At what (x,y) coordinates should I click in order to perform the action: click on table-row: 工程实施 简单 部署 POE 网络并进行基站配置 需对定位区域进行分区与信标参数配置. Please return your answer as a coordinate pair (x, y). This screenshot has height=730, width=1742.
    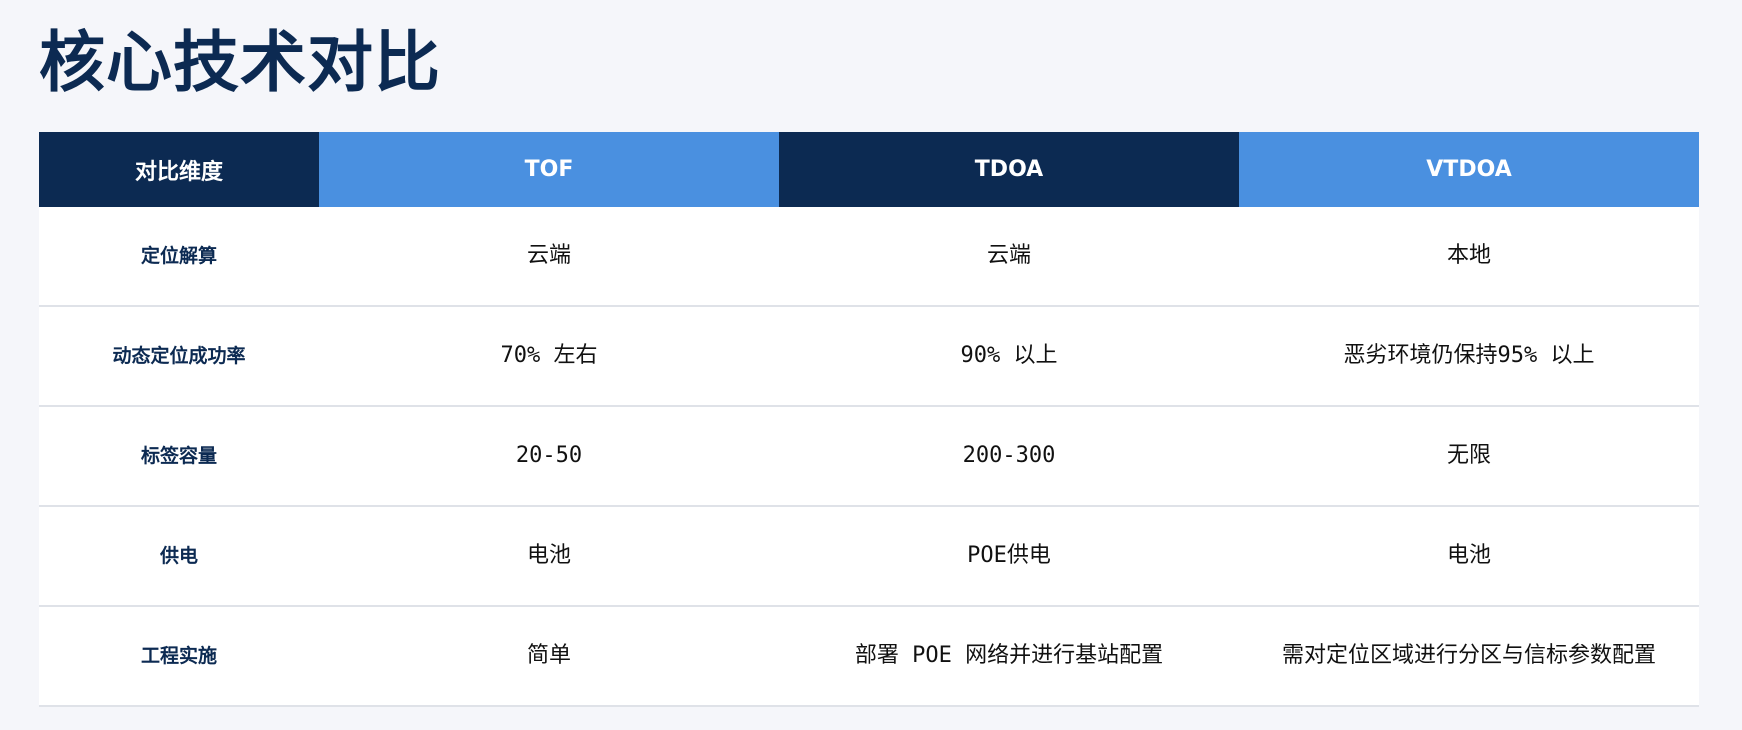
    Looking at the image, I should click on (869, 656).